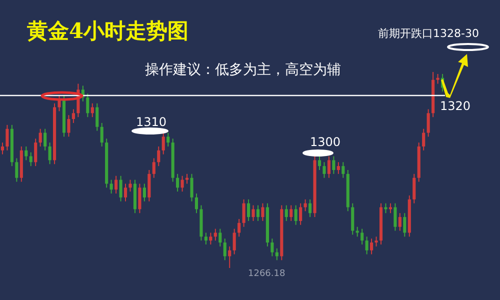  Describe the element at coordinates (108, 30) in the screenshot. I see `chart-title: 黄金4小时走势图` at that location.